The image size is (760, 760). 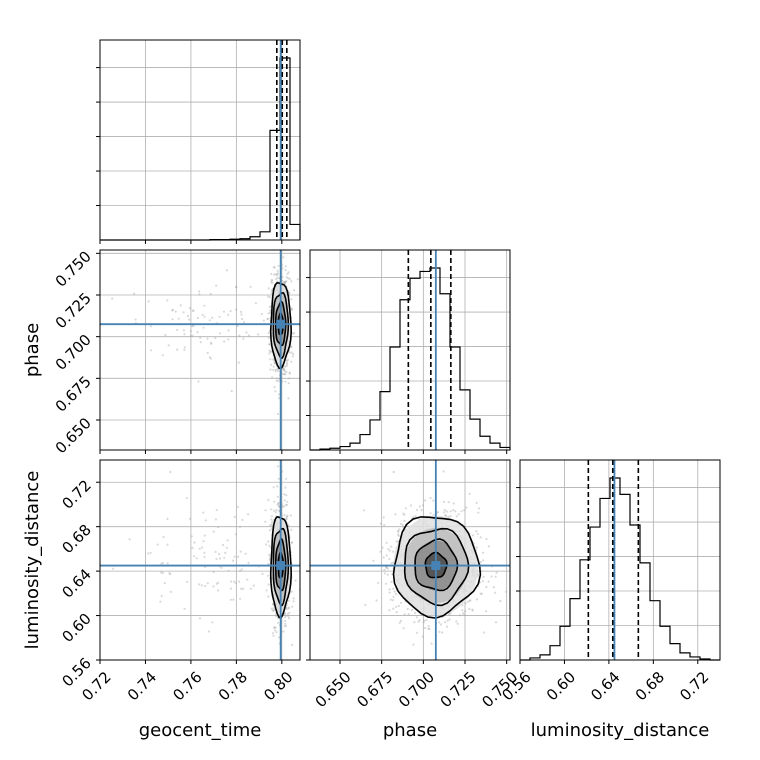 What do you see at coordinates (374, 689) in the screenshot?
I see `x-tick-label-phase: 0.675` at bounding box center [374, 689].